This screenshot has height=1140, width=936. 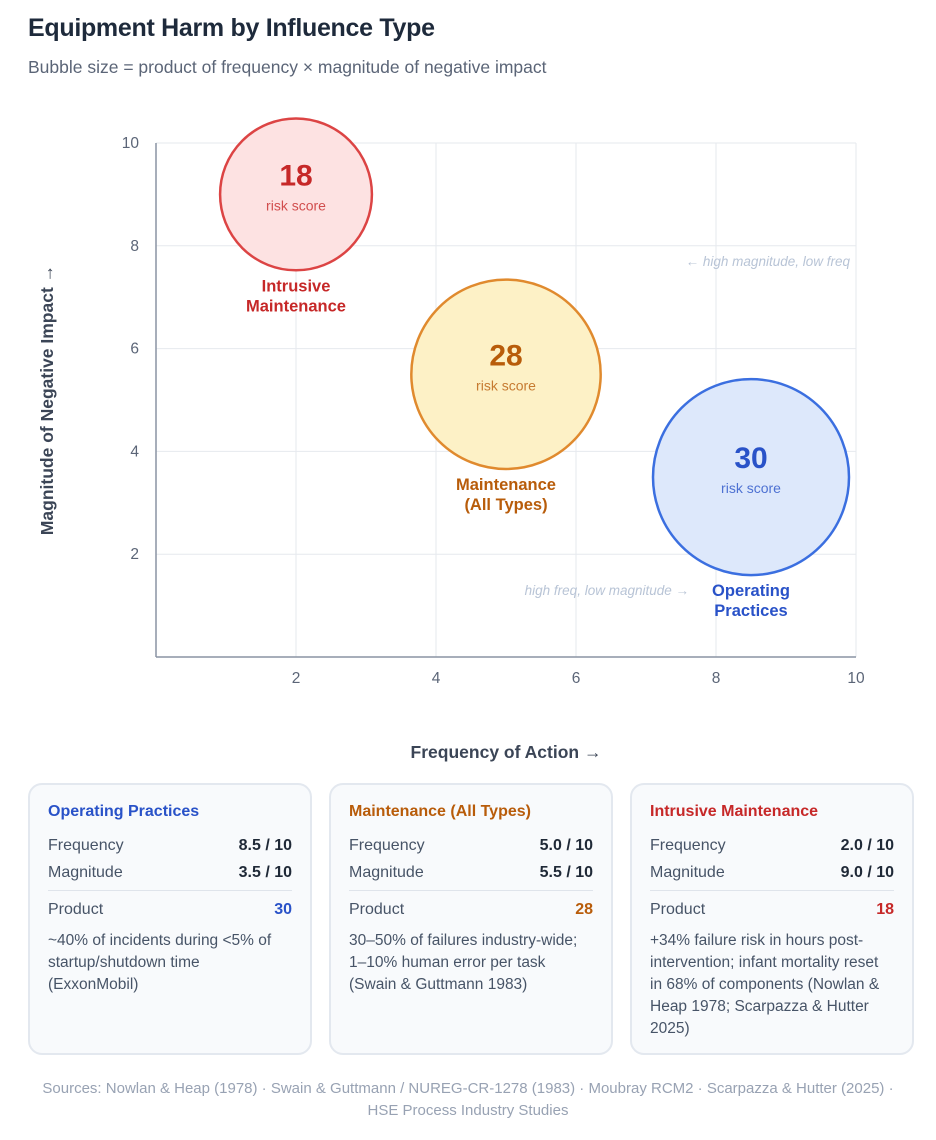 I want to click on x-tick-label: 10, so click(x=856, y=678).